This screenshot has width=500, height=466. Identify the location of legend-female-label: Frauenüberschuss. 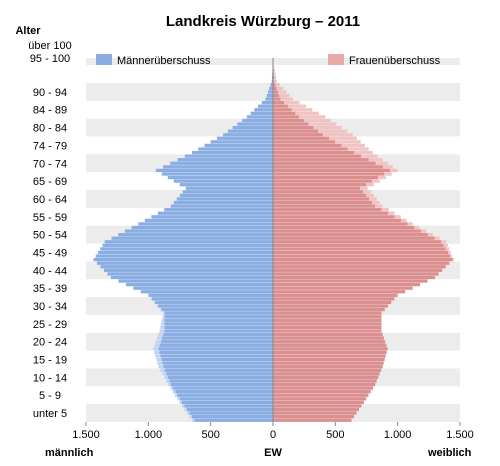
(395, 61).